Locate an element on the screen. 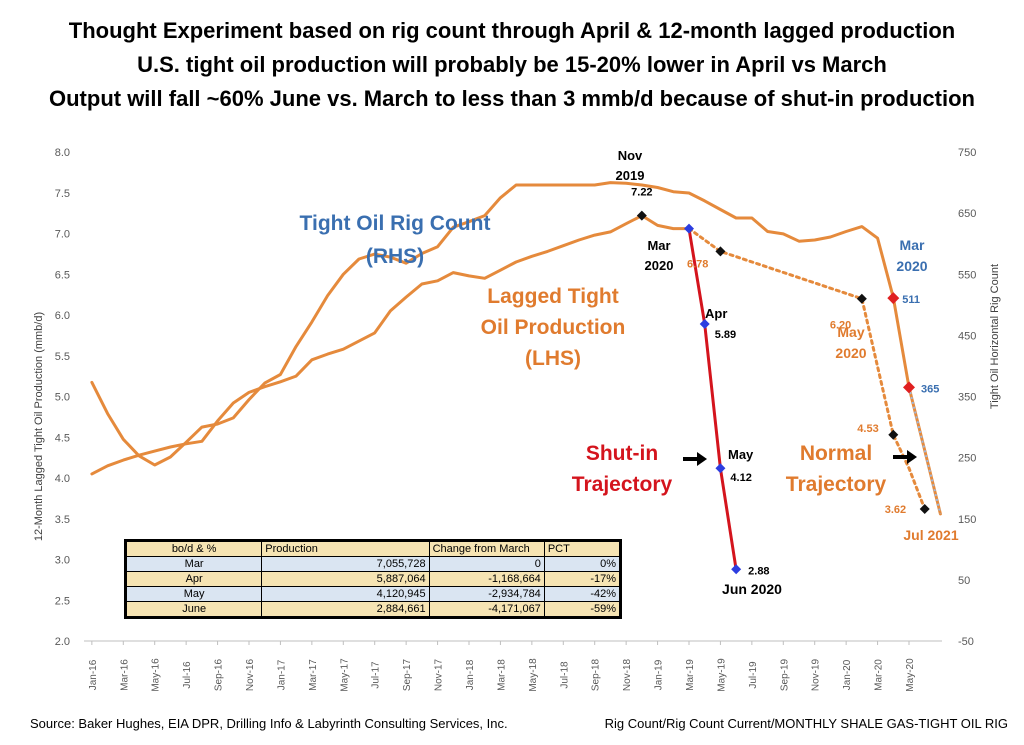  table-cell: Apr is located at coordinates (193, 579).